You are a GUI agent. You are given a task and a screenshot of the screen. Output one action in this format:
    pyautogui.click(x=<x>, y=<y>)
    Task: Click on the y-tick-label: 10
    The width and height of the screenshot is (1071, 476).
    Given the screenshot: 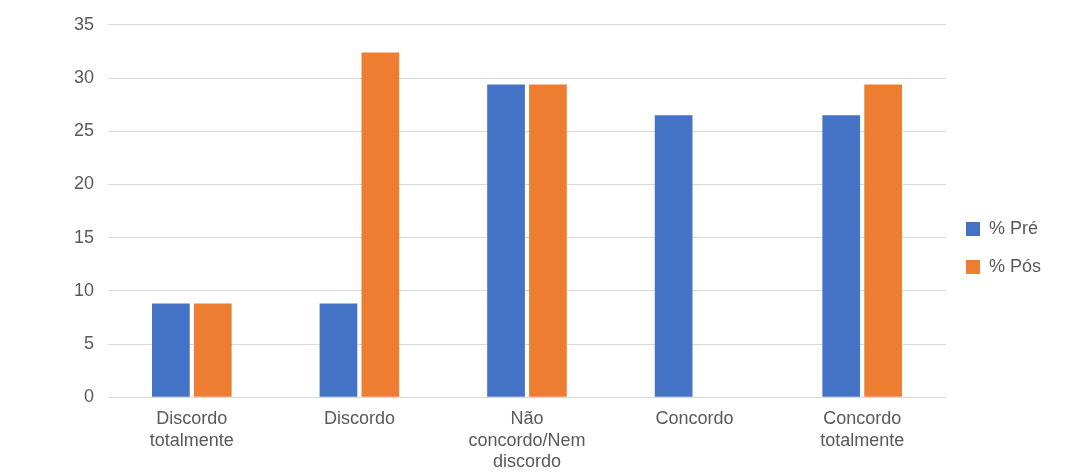 What is the action you would take?
    pyautogui.click(x=84, y=289)
    